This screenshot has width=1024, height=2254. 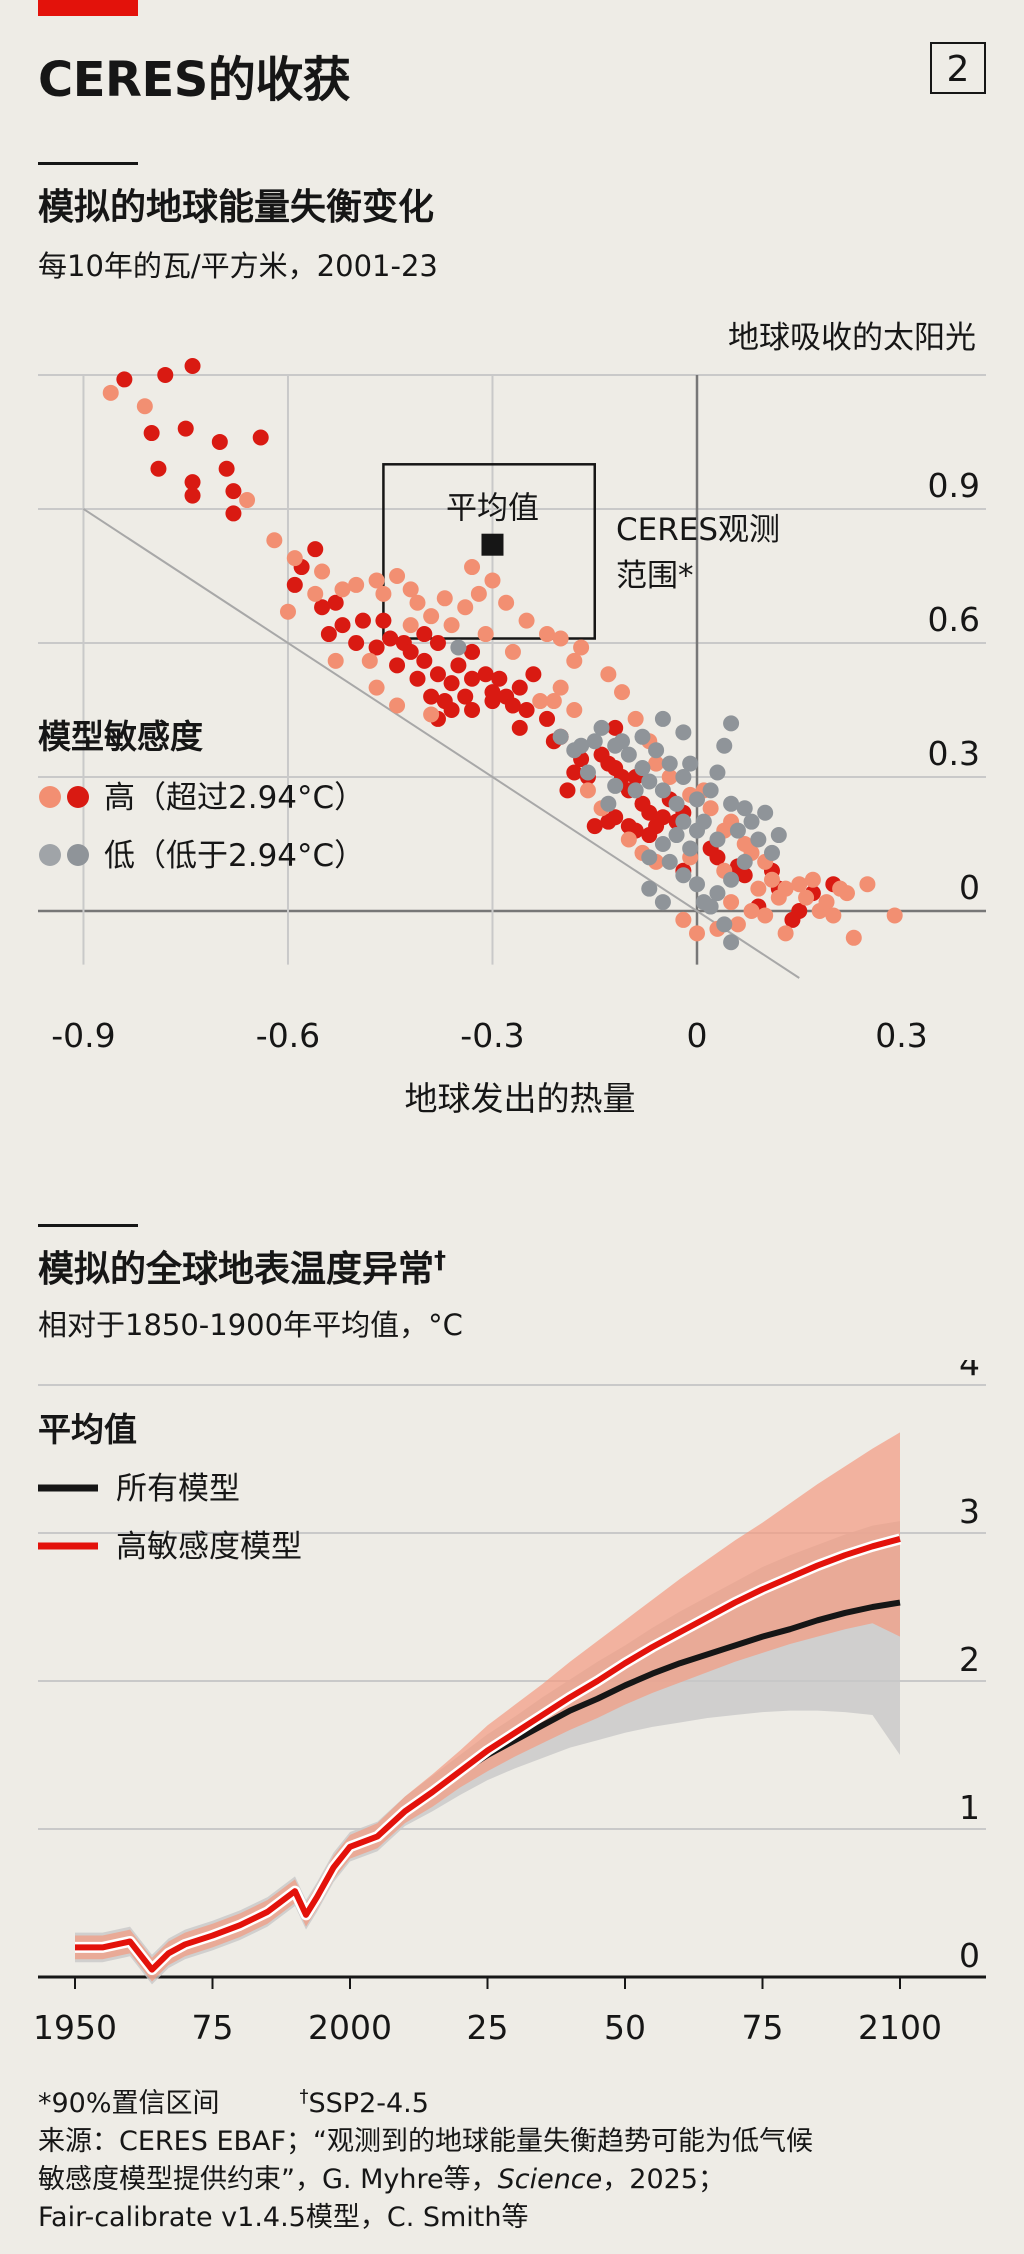 I want to click on x-tick-label: 2100, so click(x=900, y=2024).